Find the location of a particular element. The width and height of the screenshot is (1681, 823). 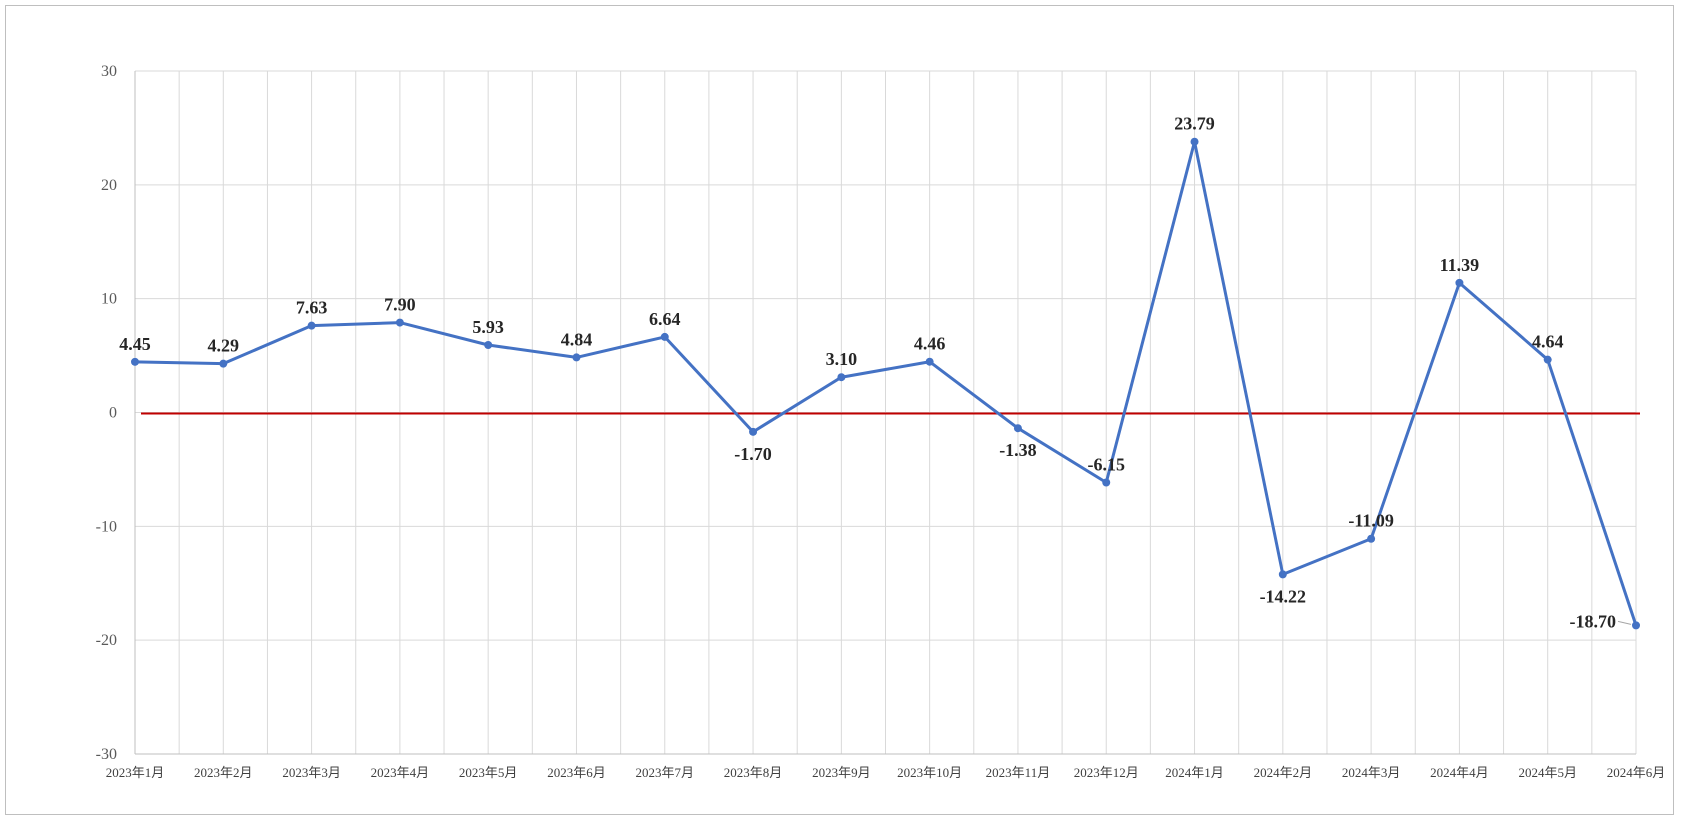

data-label: 11.39 is located at coordinates (1460, 265).